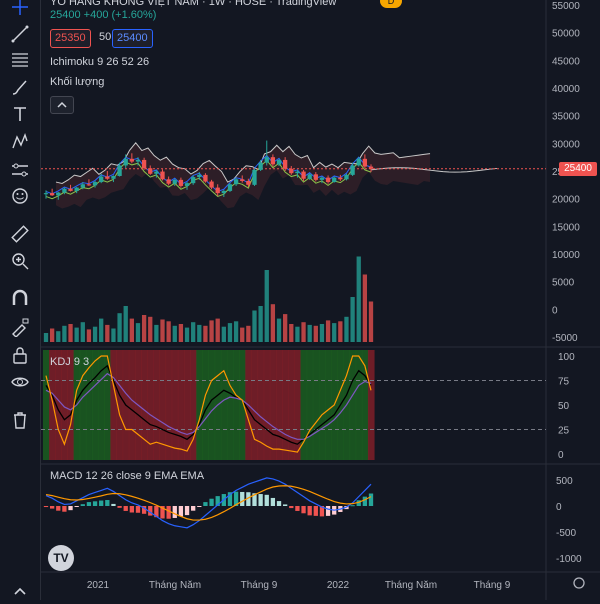  What do you see at coordinates (61, 558) in the screenshot?
I see `tradingview-logo: TV` at bounding box center [61, 558].